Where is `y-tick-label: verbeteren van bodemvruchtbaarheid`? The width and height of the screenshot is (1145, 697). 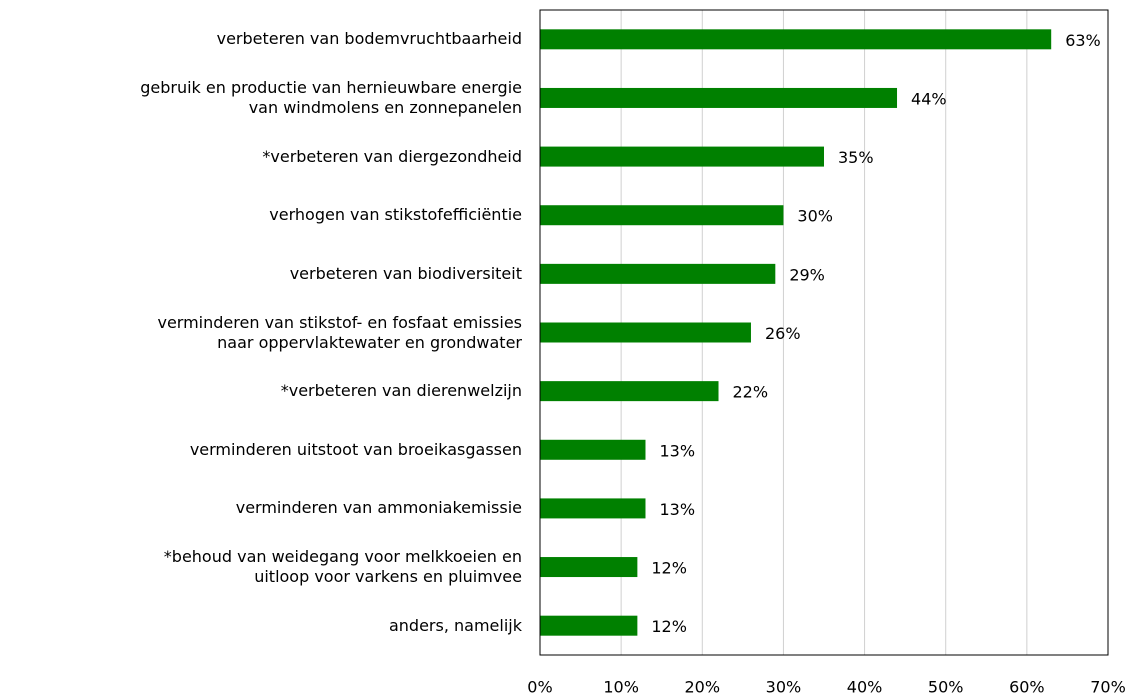
y-tick-label: verbeteren van bodemvruchtbaarheid is located at coordinates (369, 39).